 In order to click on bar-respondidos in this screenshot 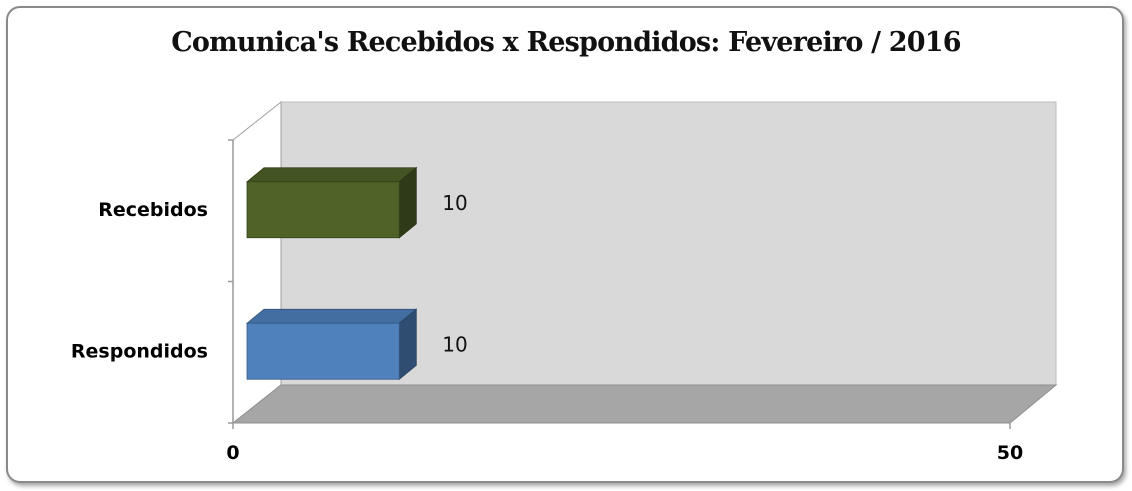, I will do `click(331, 344)`.